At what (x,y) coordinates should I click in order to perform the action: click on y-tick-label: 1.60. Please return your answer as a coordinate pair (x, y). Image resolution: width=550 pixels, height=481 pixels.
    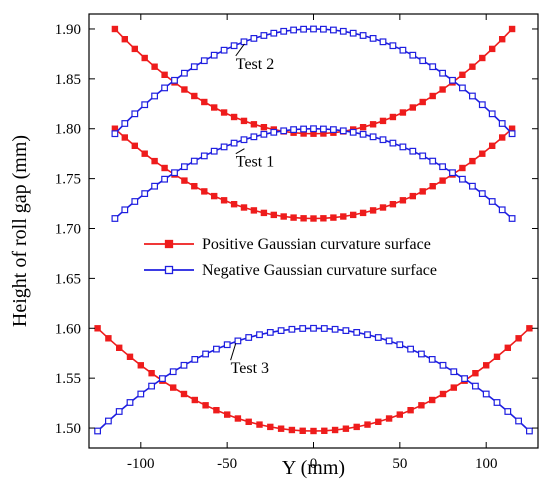
    Looking at the image, I should click on (68, 329).